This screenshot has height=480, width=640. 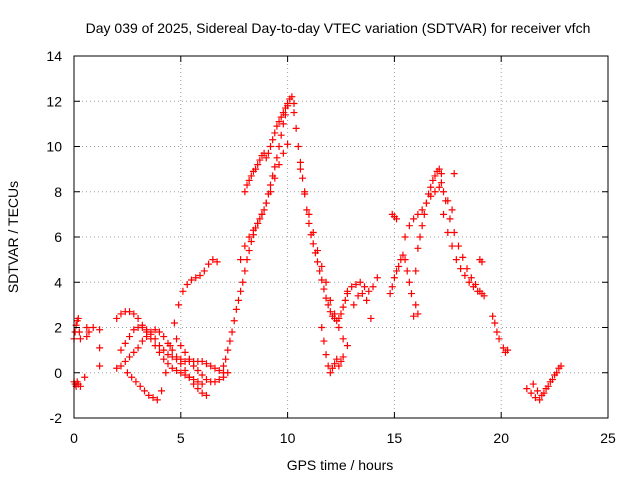 I want to click on series-second-rise, so click(x=415, y=242).